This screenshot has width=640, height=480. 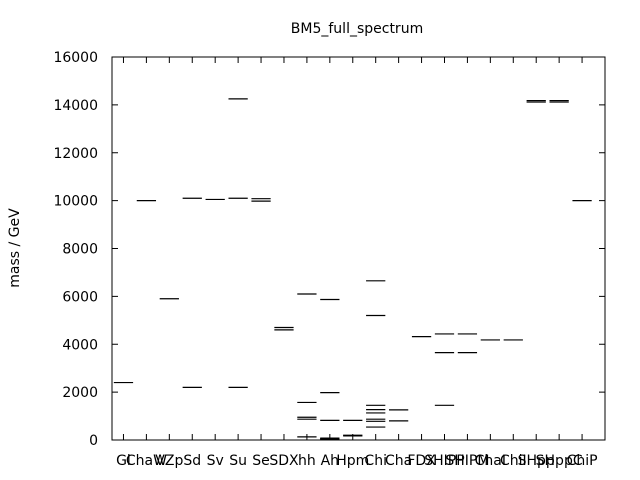 What do you see at coordinates (284, 461) in the screenshot?
I see `x-tick-label: SDX` at bounding box center [284, 461].